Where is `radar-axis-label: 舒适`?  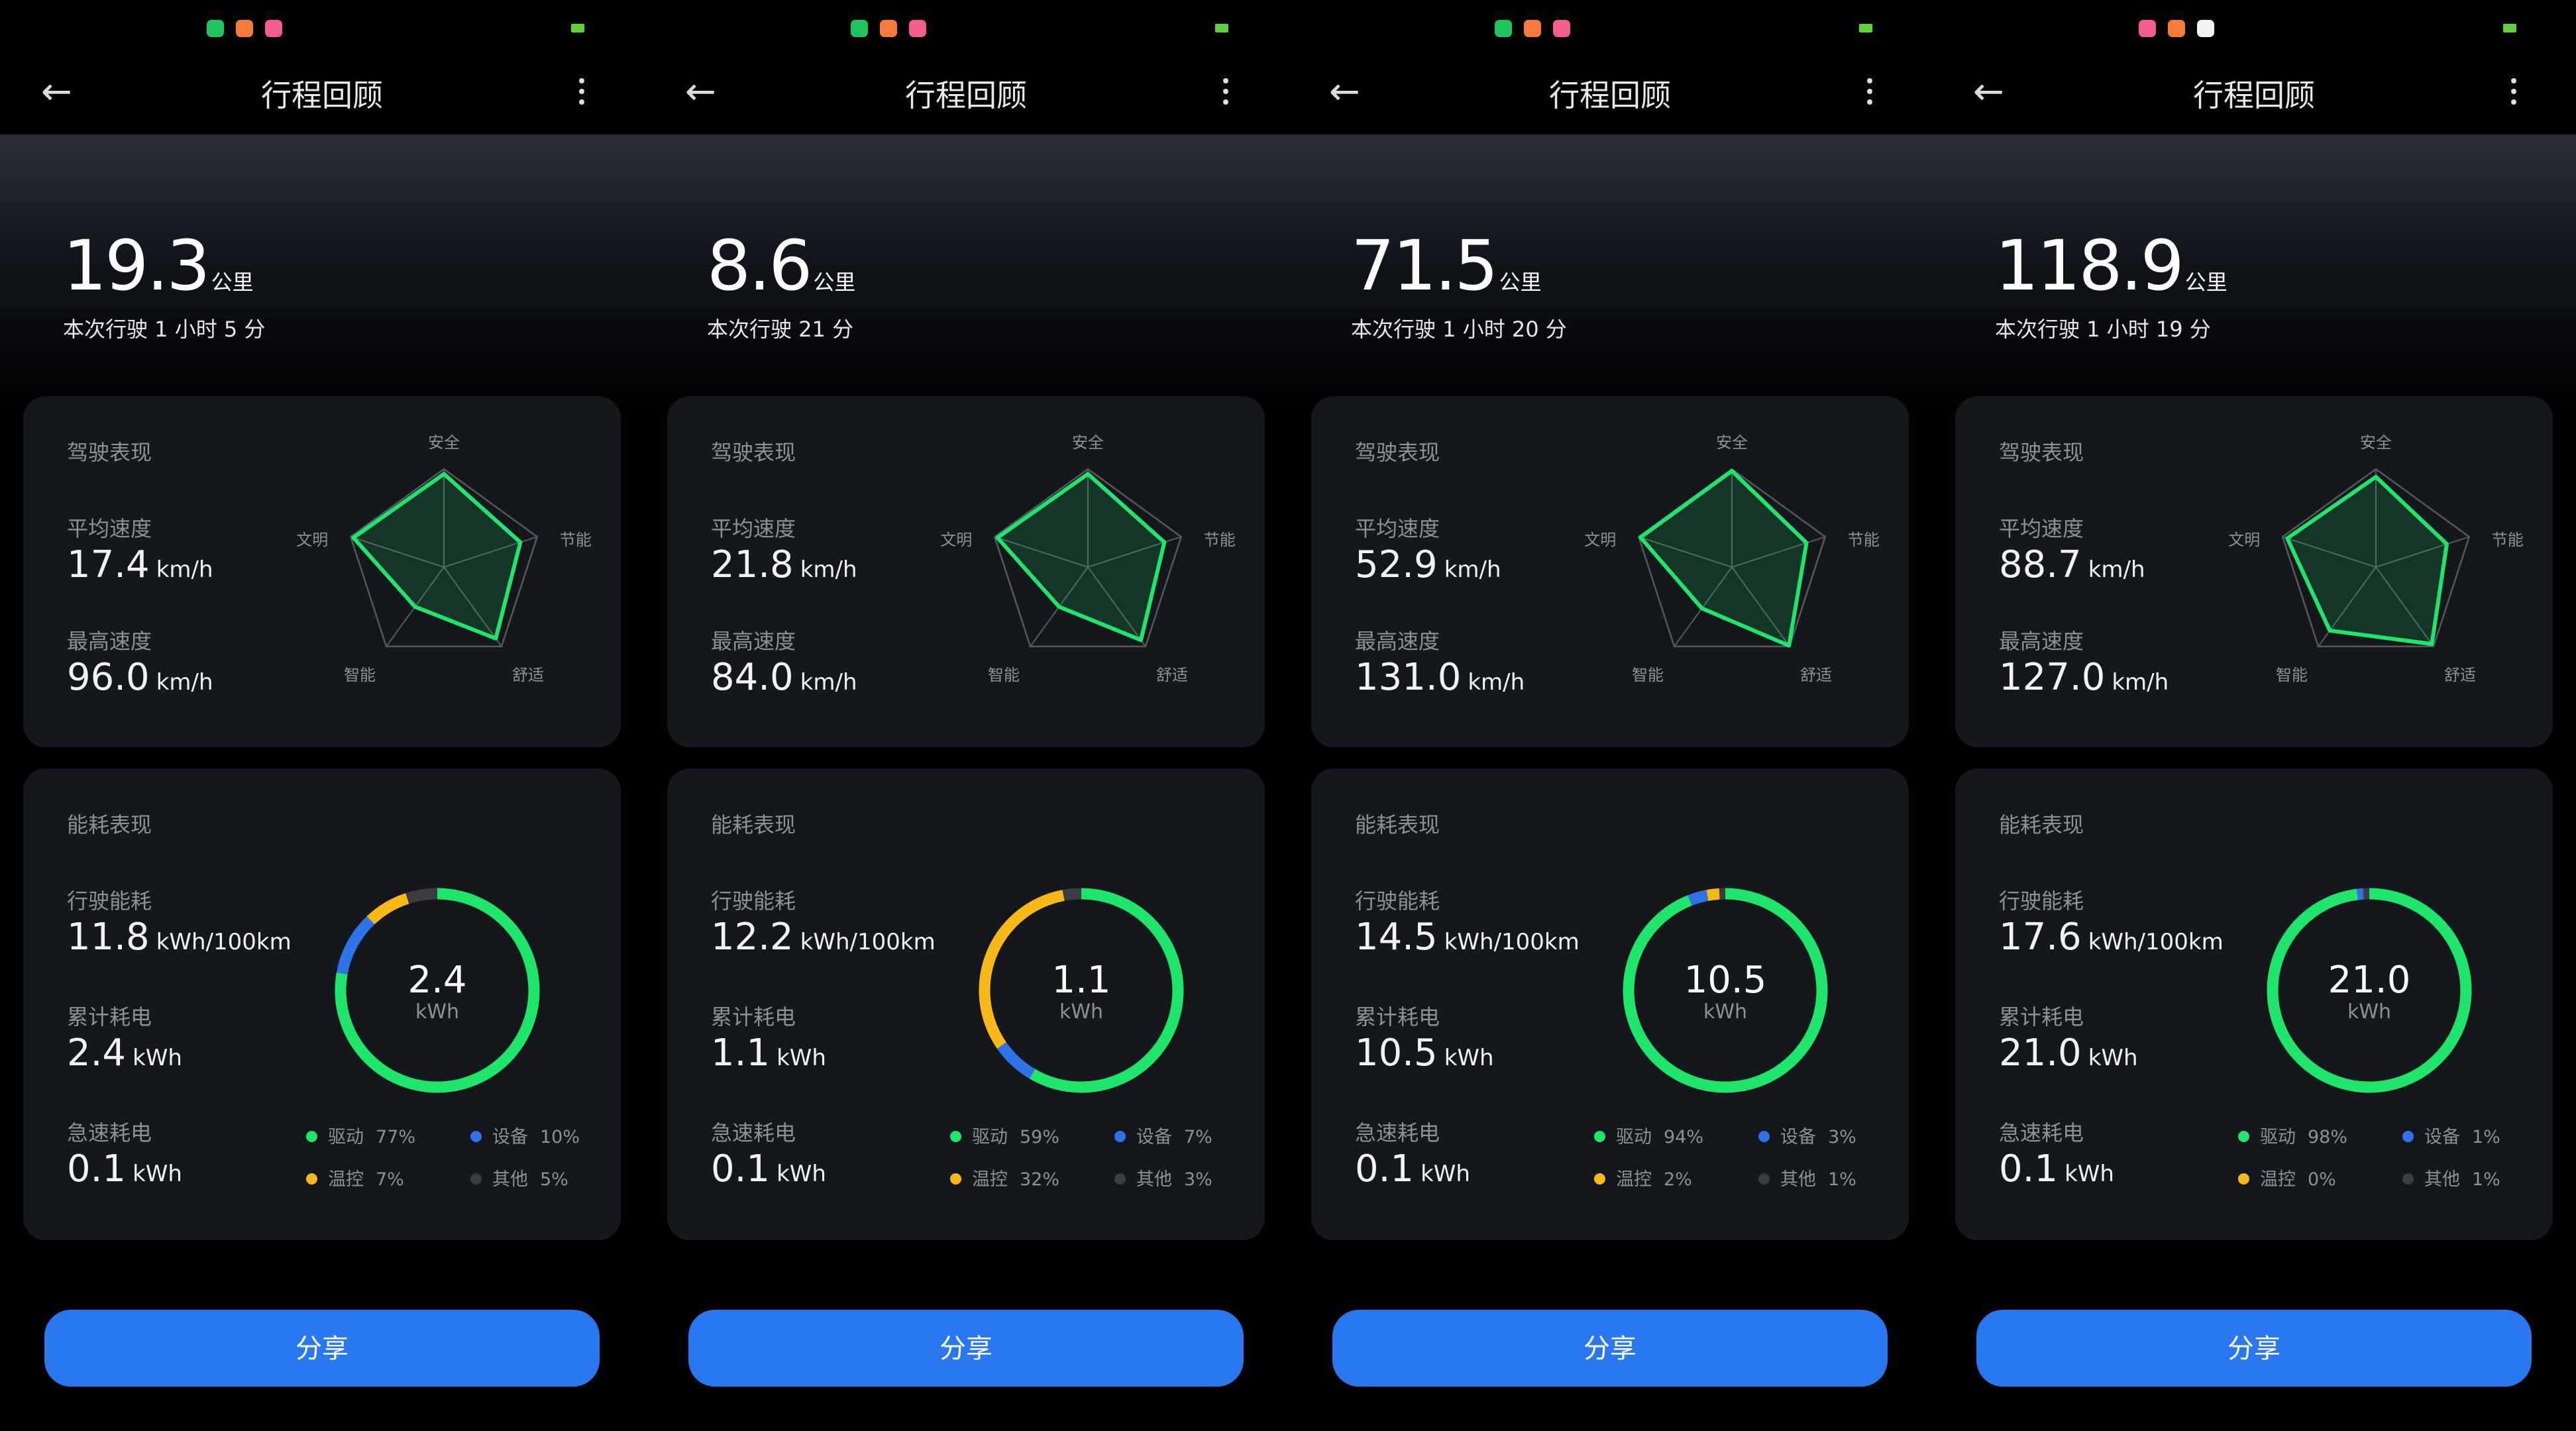
radar-axis-label: 舒适 is located at coordinates (1171, 674).